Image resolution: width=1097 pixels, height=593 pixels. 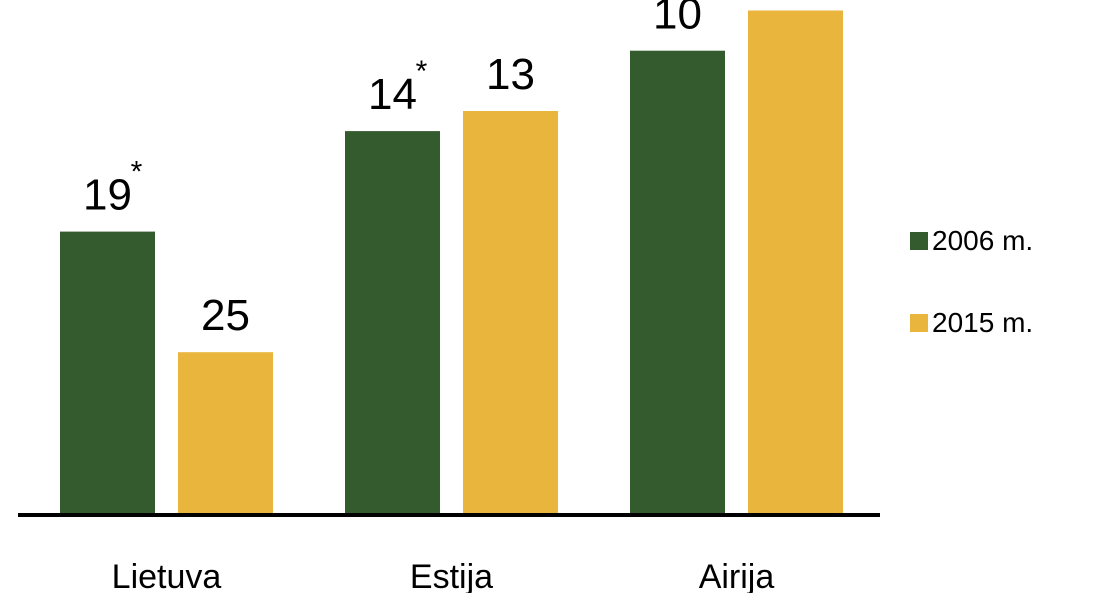 I want to click on asterisk-estija-2006: *, so click(x=422, y=71).